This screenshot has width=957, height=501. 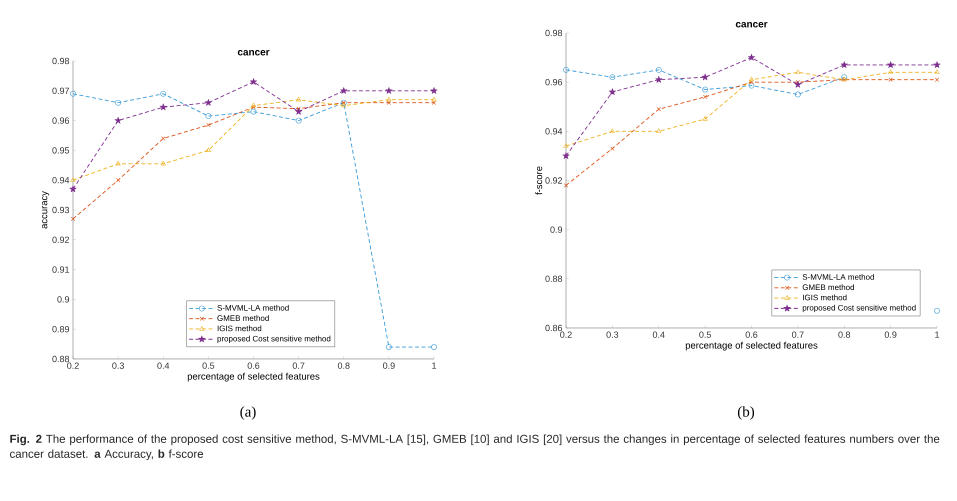 I want to click on y-tick-label: 0.86, so click(x=553, y=328).